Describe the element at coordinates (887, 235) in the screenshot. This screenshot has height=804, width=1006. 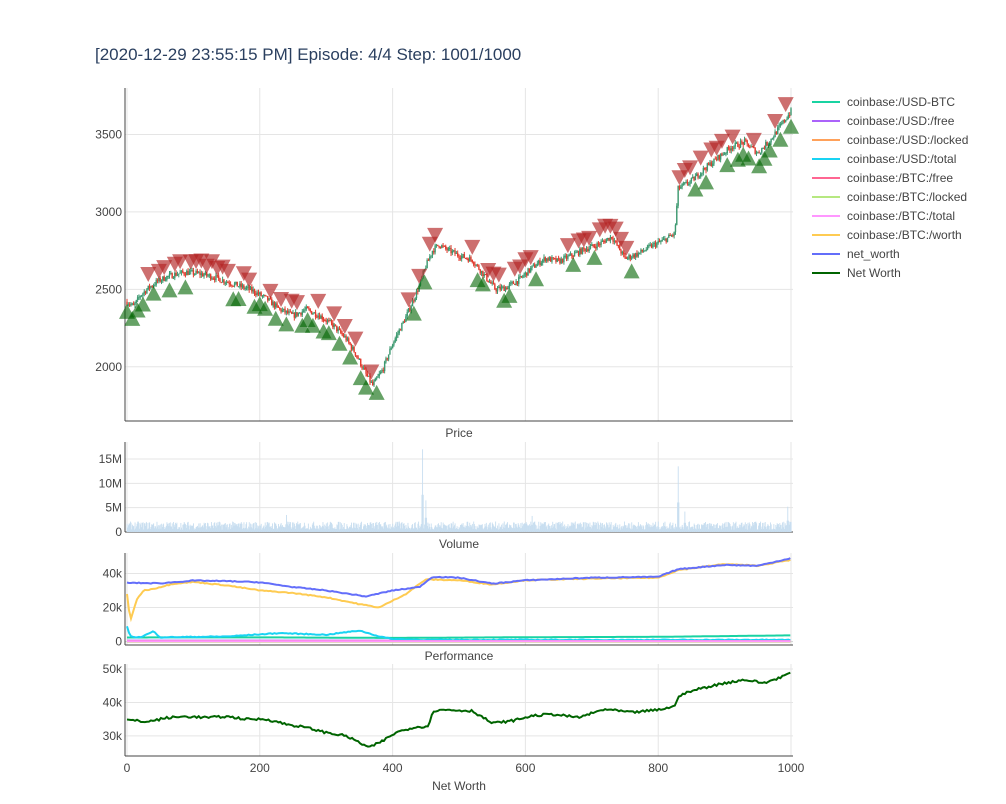
I see `legend-item: coinbase:/BTC:/worth` at that location.